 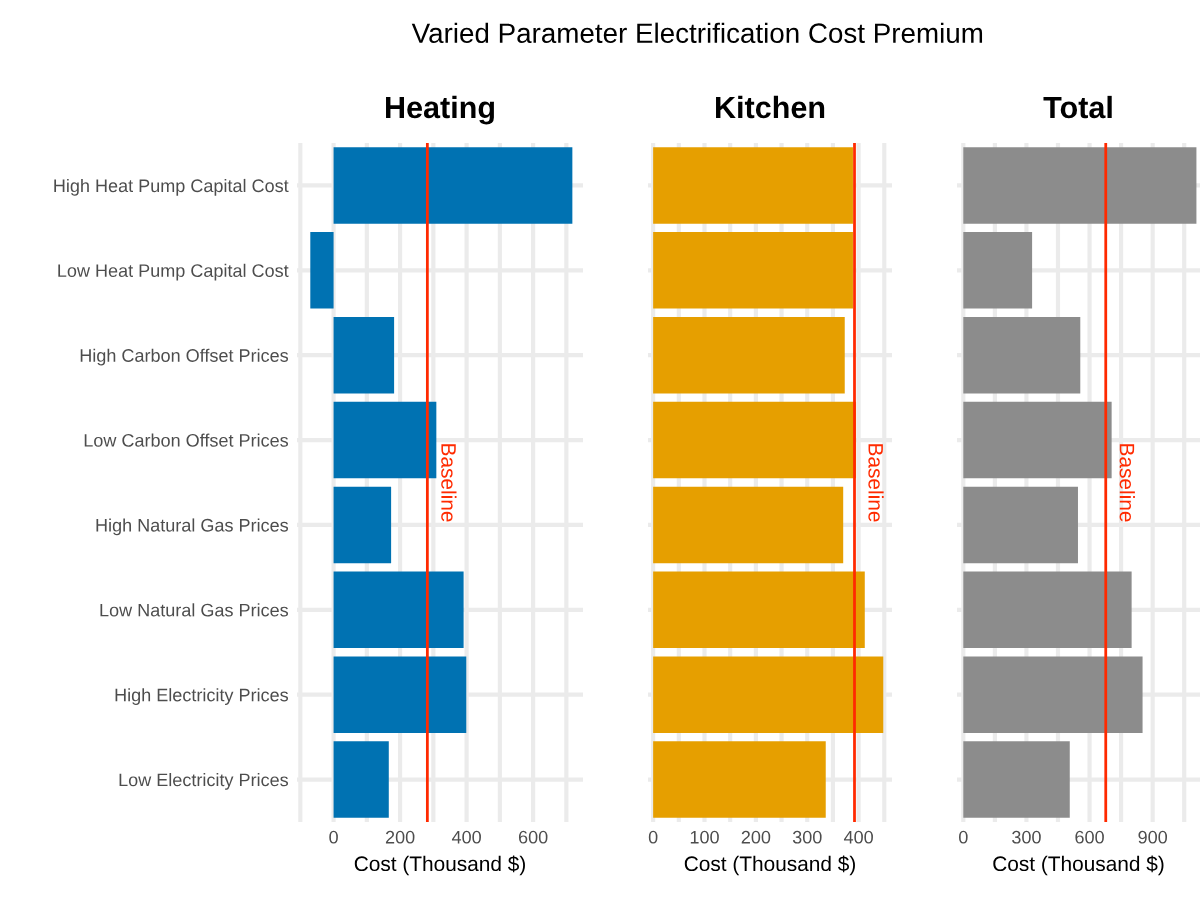 I want to click on y-tick-label: Low Electricity Prices, so click(x=204, y=781).